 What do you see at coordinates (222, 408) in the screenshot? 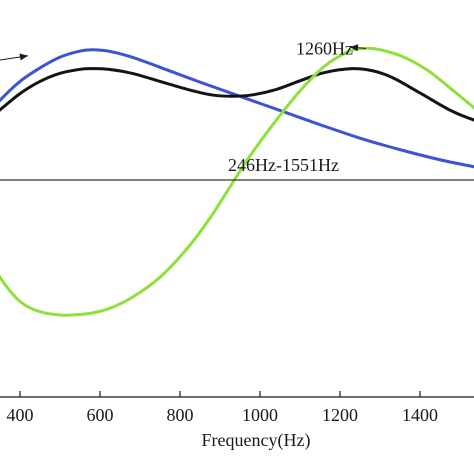
I see `x-tick-layer: 400 600 800 1000 1200 1400` at bounding box center [222, 408].